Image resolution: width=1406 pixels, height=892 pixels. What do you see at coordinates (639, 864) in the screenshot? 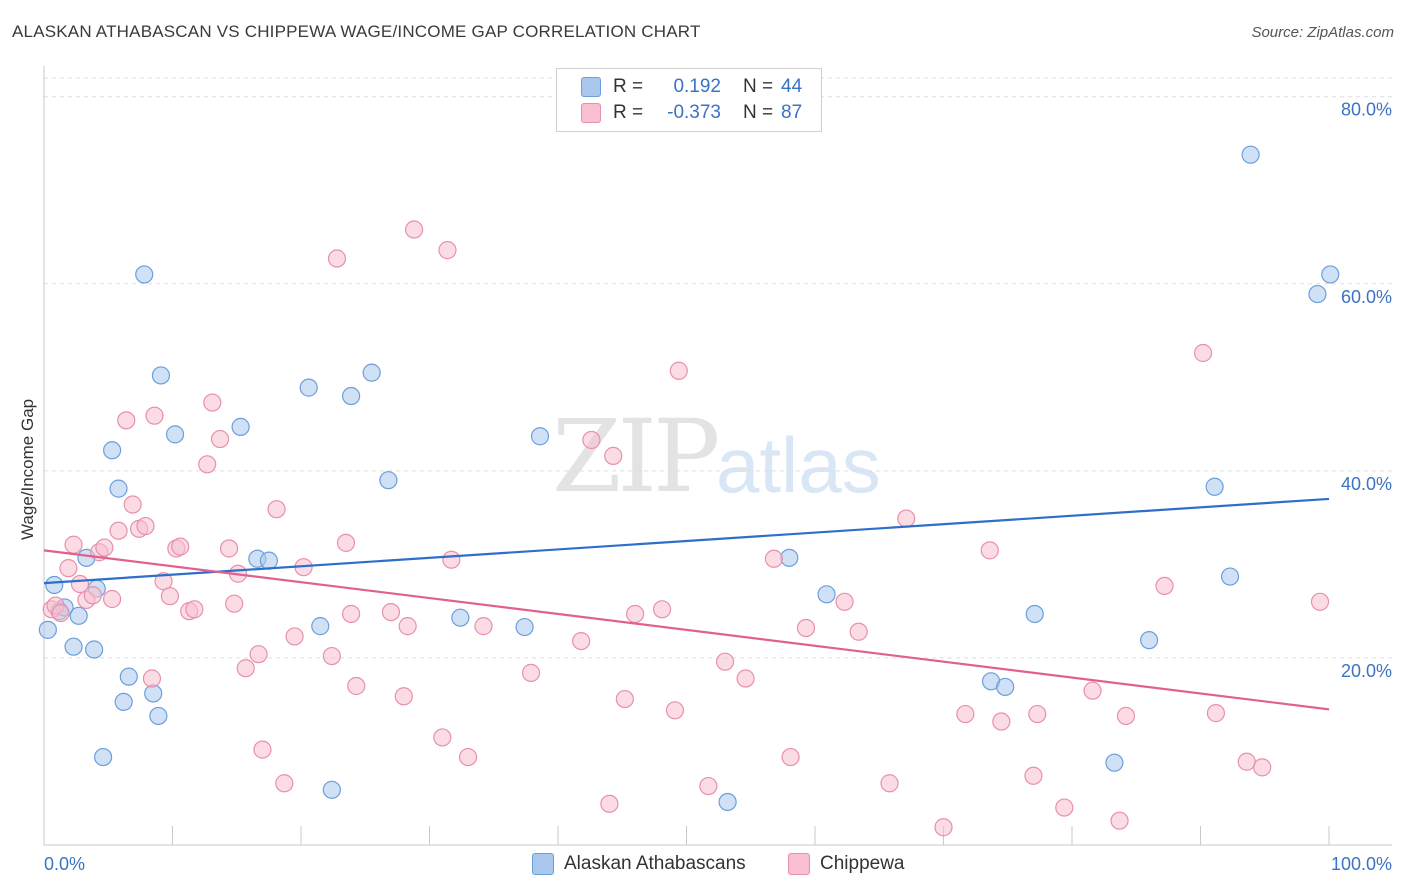
I see `series-legend-athabascan: Alaskan Athabascans` at bounding box center [639, 864].